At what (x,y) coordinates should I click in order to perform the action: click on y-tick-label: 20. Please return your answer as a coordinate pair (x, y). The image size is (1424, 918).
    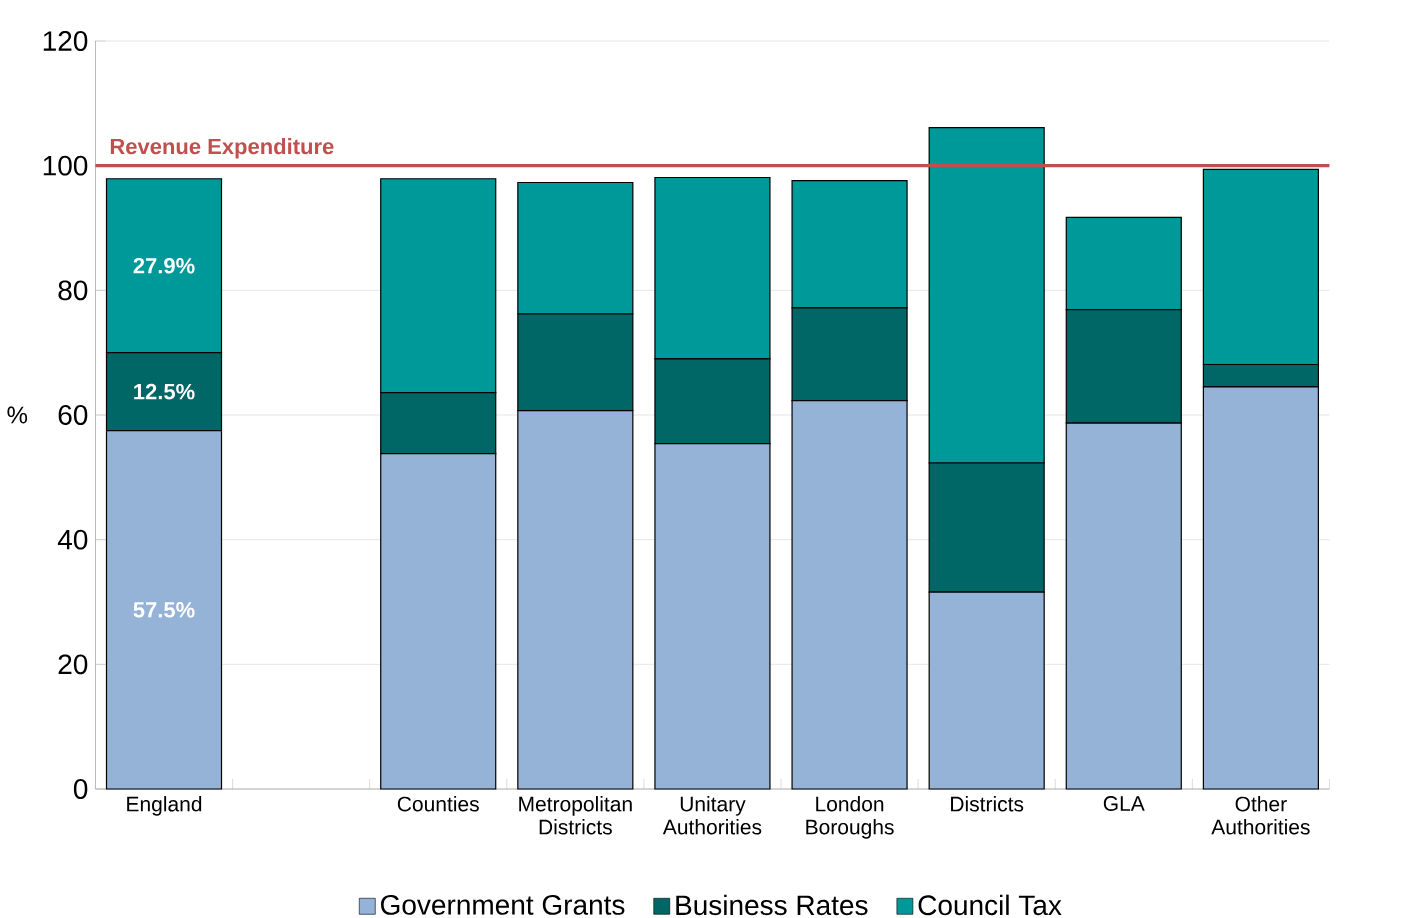
    Looking at the image, I should click on (73, 664).